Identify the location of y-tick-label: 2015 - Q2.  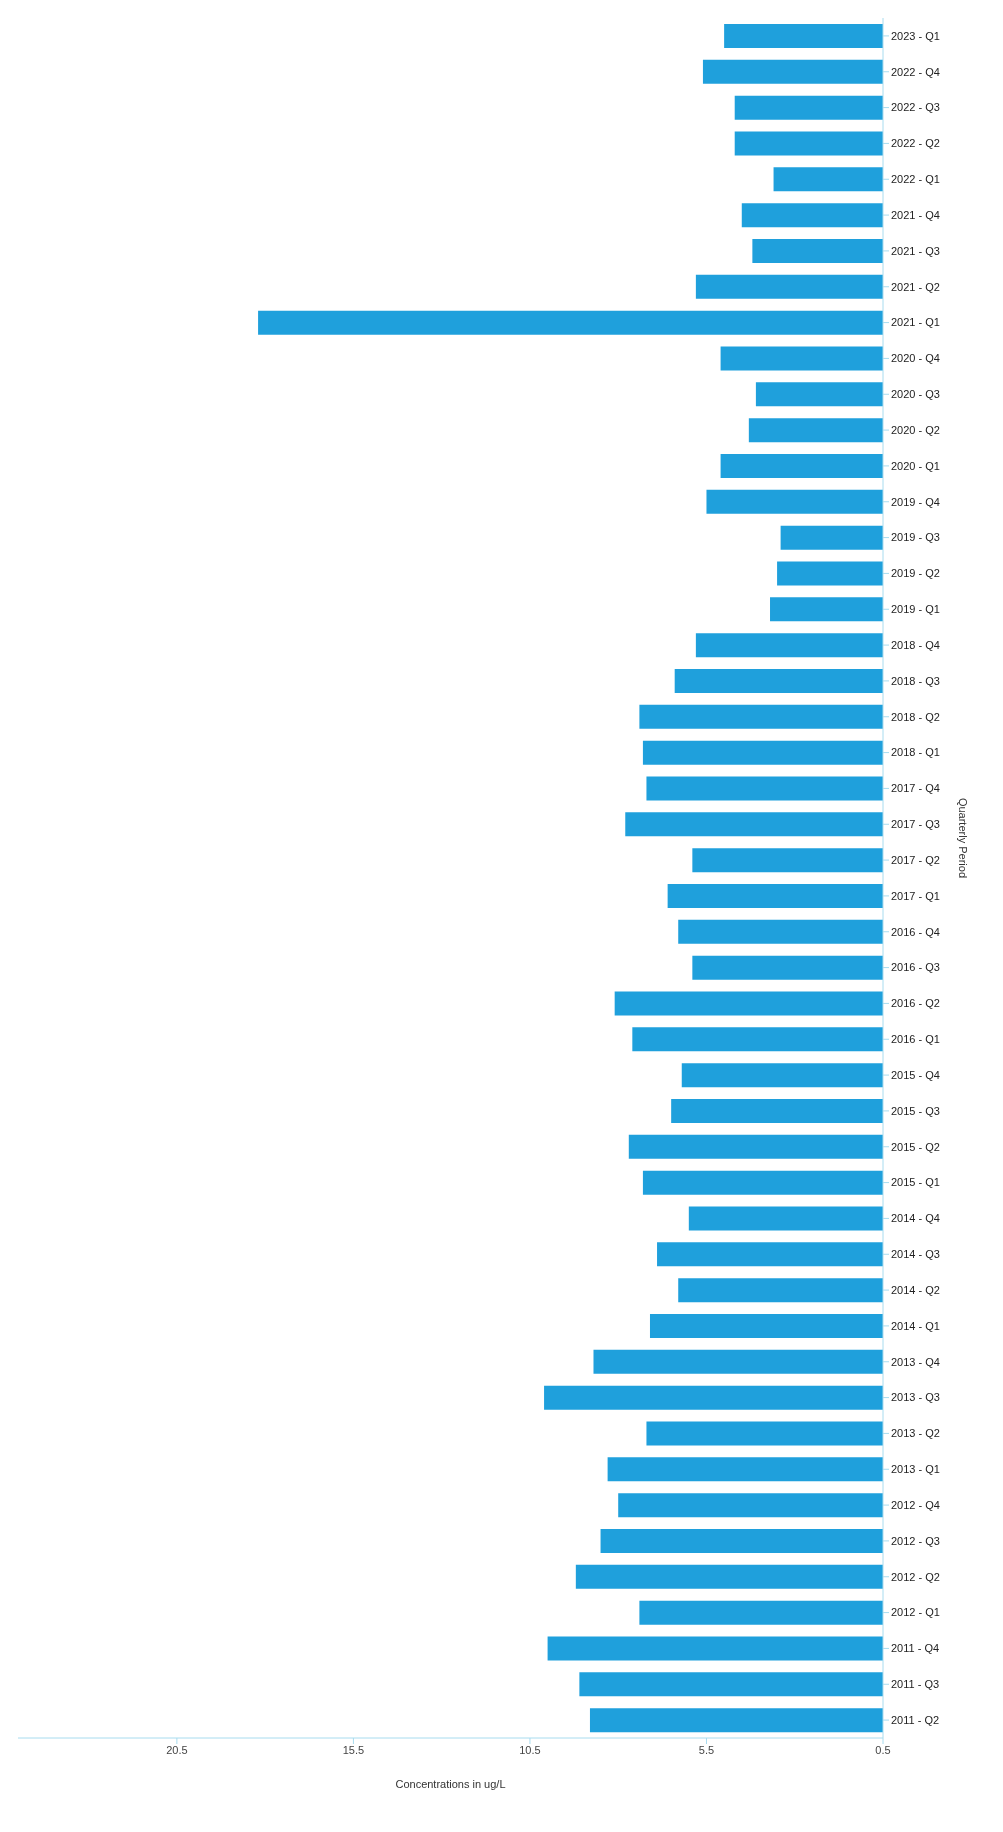
(915, 1146).